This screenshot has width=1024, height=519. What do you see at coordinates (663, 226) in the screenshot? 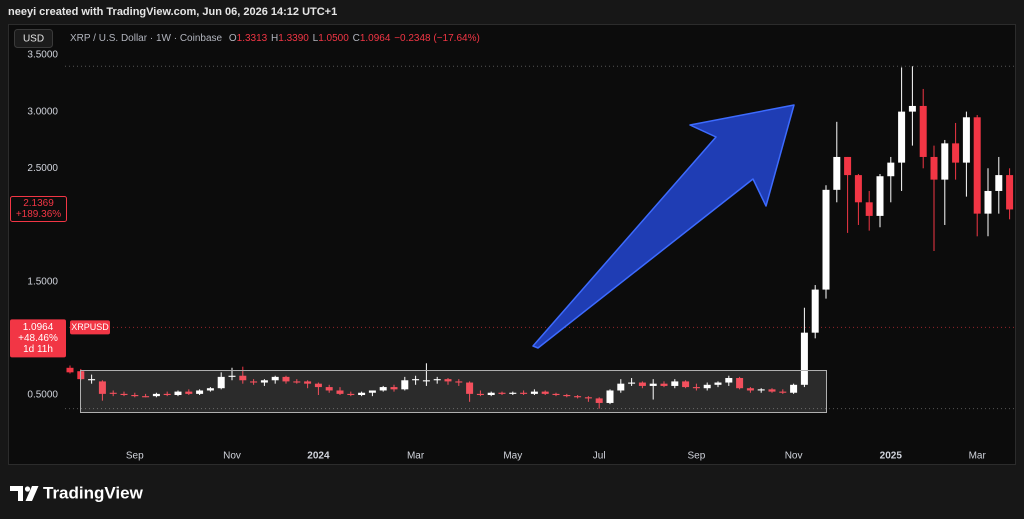
I see `arrow-annotation` at bounding box center [663, 226].